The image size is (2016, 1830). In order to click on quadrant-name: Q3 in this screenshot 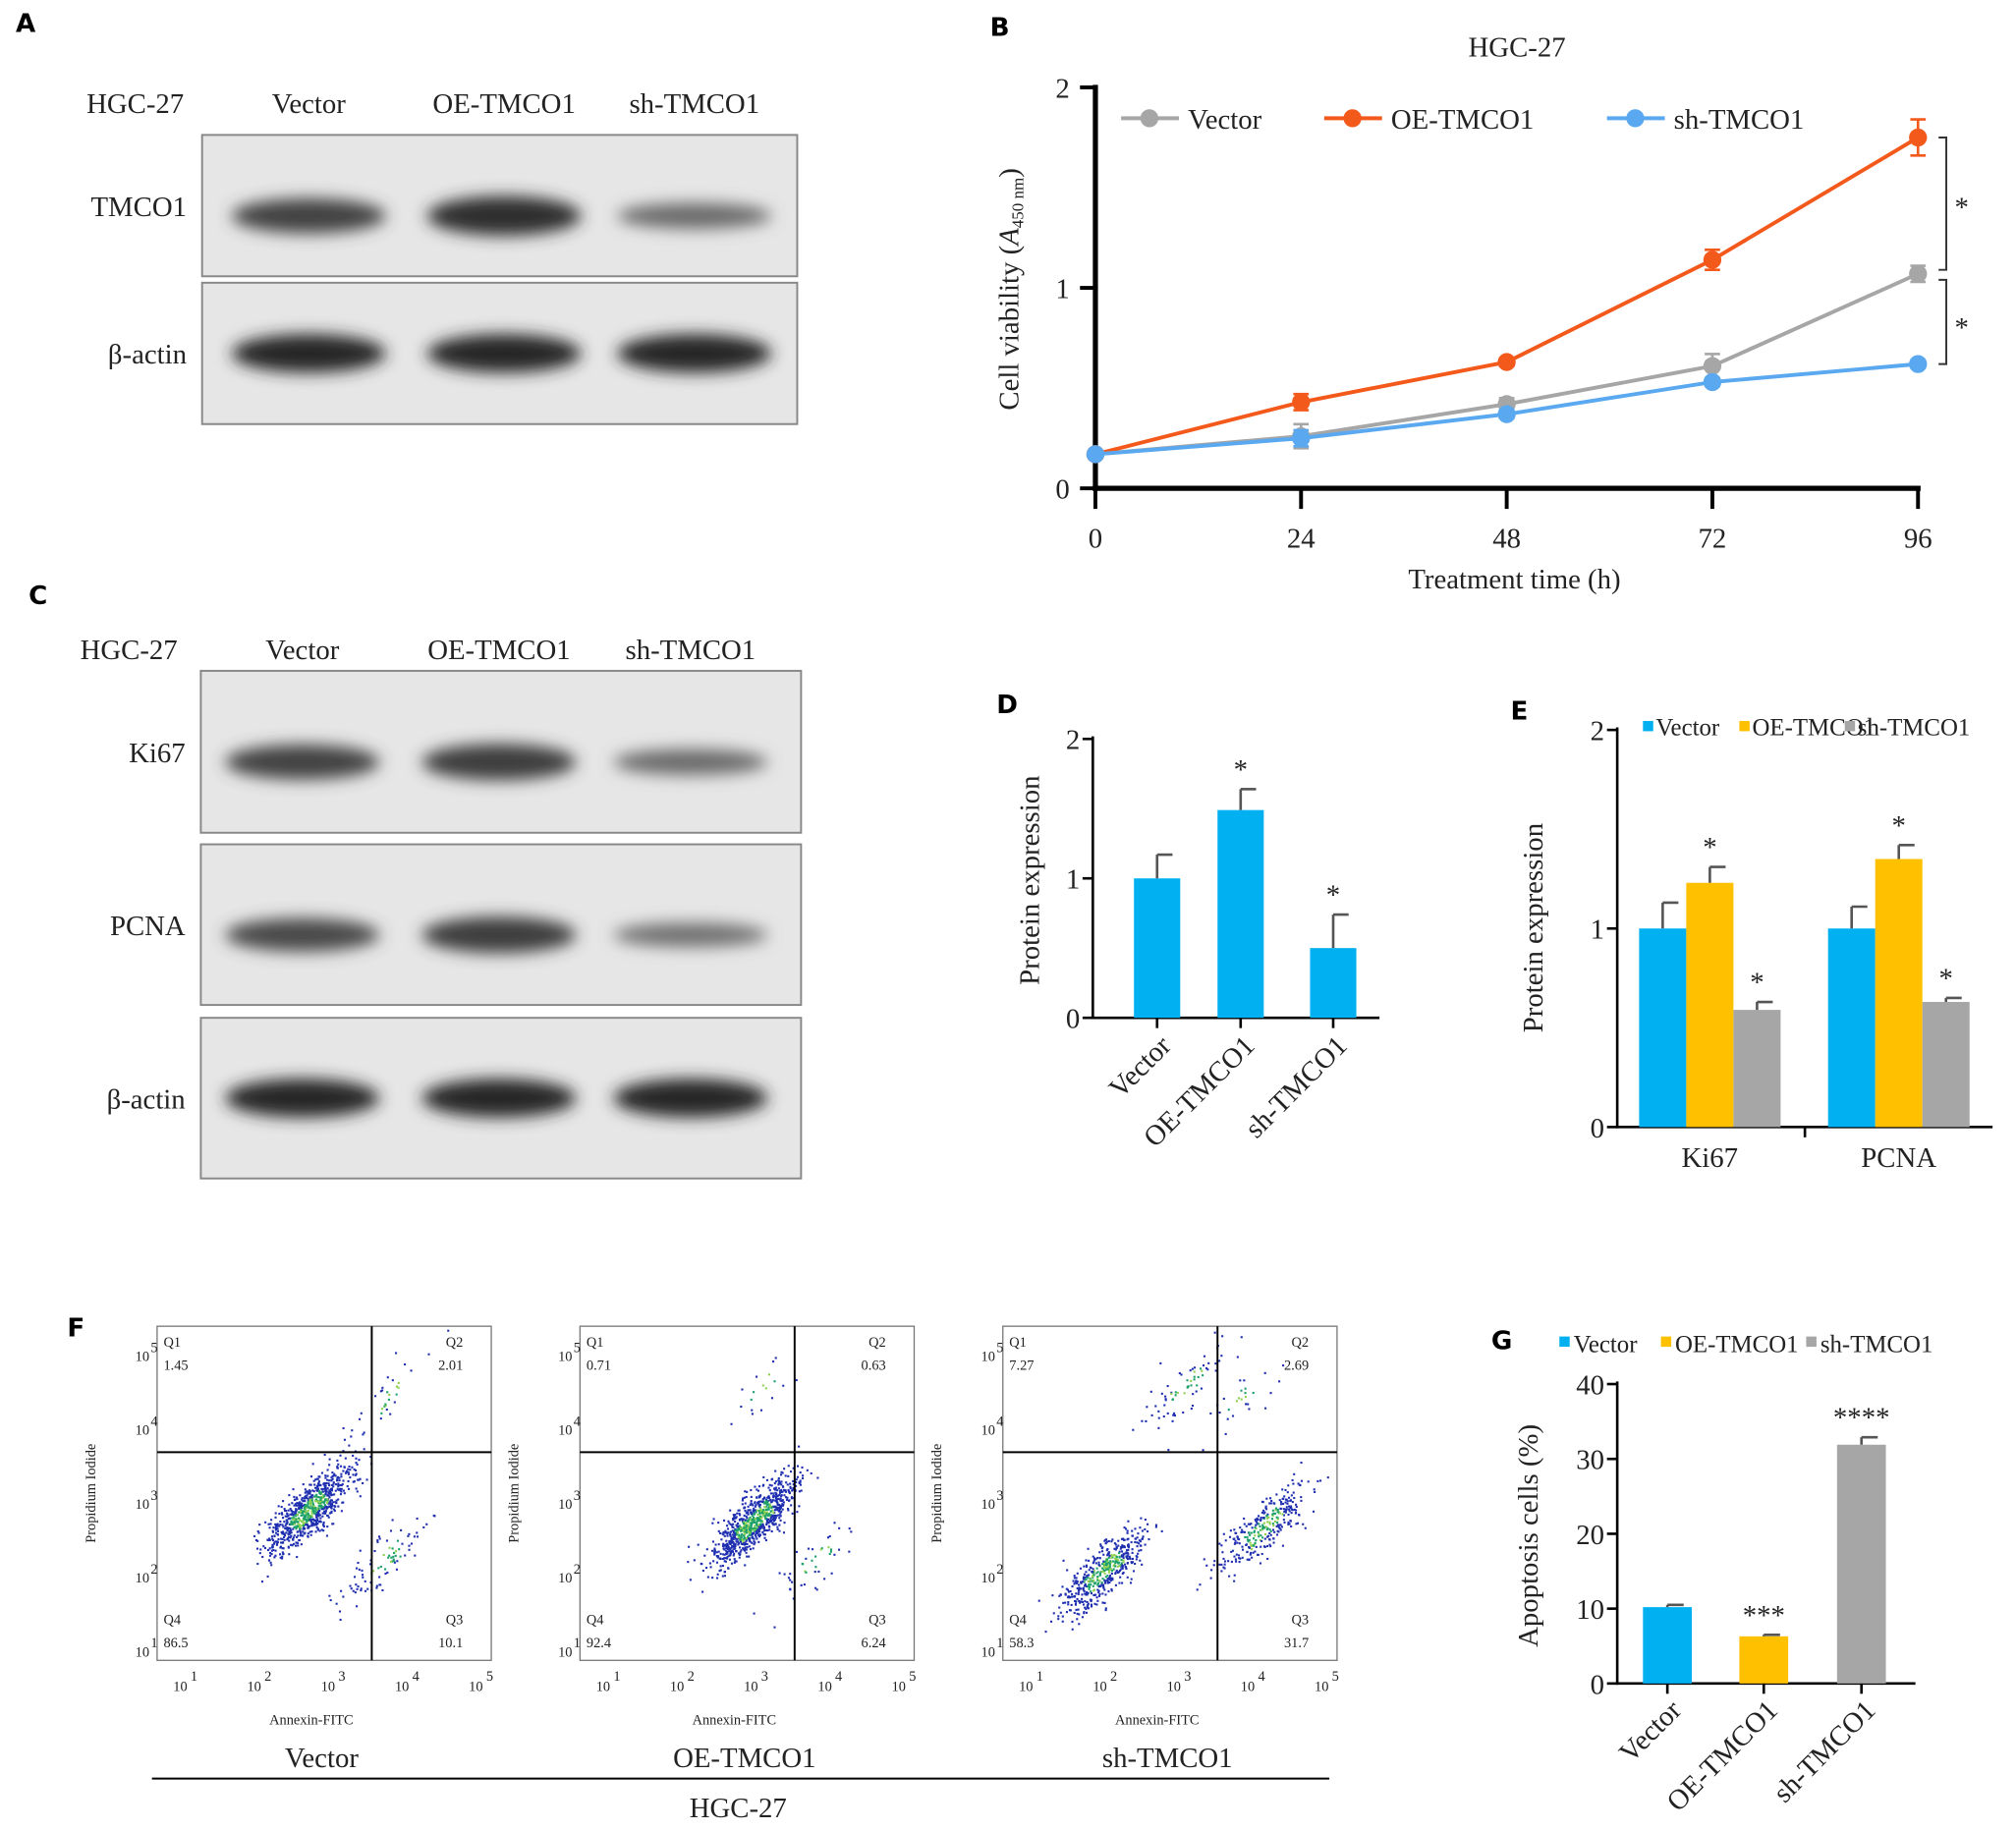, I will do `click(455, 1621)`.